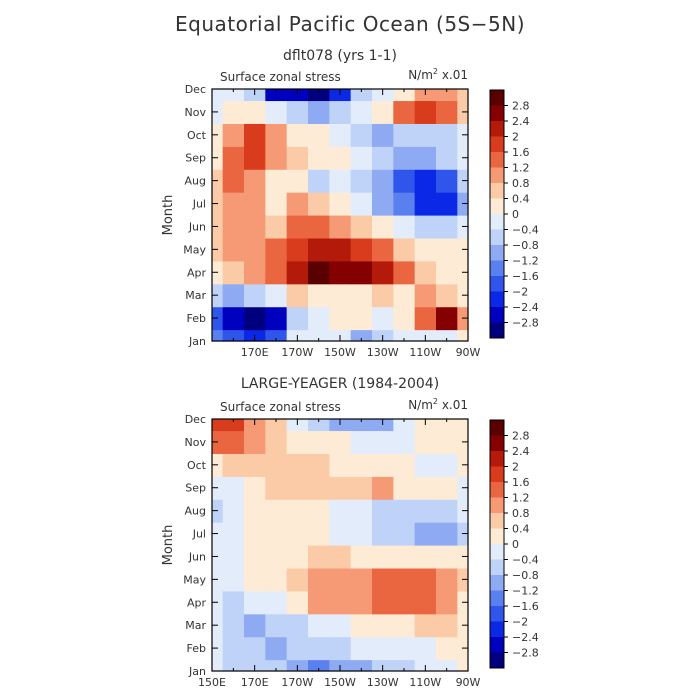 The width and height of the screenshot is (700, 700). I want to click on colorbar-label: −0.8, so click(525, 575).